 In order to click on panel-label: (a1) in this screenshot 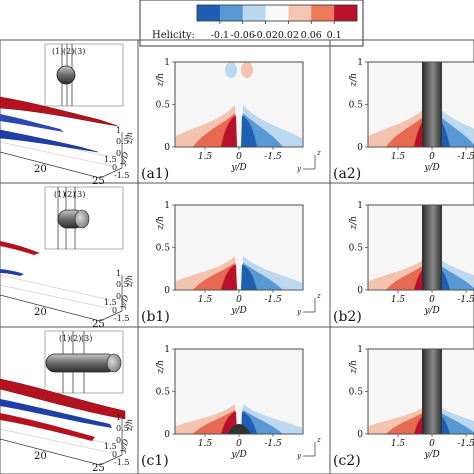, I will do `click(155, 174)`.